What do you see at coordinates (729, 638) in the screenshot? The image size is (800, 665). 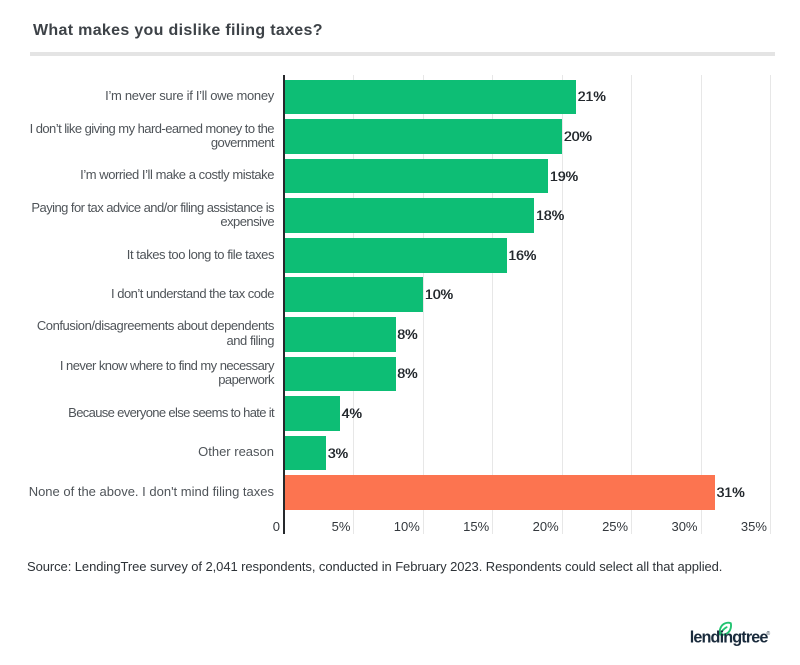 I see `svg-text: lendingtree` at bounding box center [729, 638].